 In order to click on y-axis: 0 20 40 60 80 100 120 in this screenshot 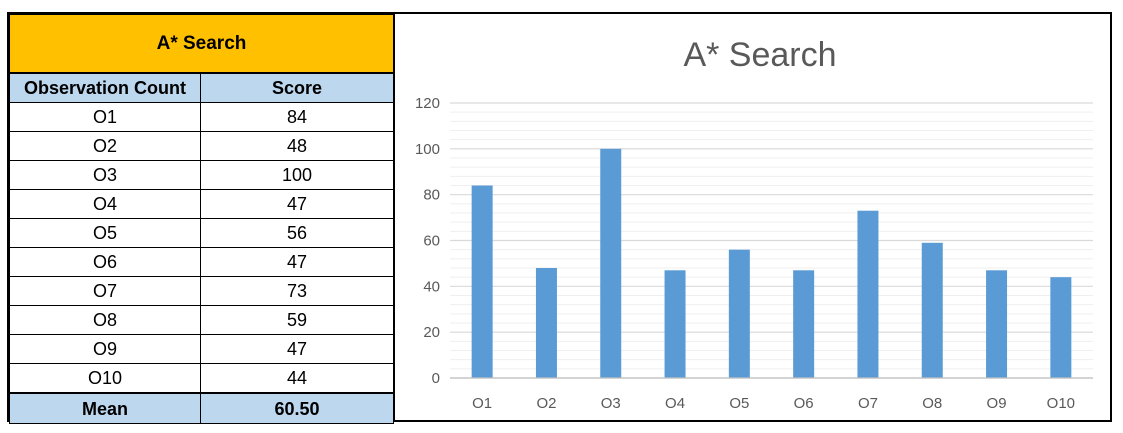, I will do `click(427, 241)`.